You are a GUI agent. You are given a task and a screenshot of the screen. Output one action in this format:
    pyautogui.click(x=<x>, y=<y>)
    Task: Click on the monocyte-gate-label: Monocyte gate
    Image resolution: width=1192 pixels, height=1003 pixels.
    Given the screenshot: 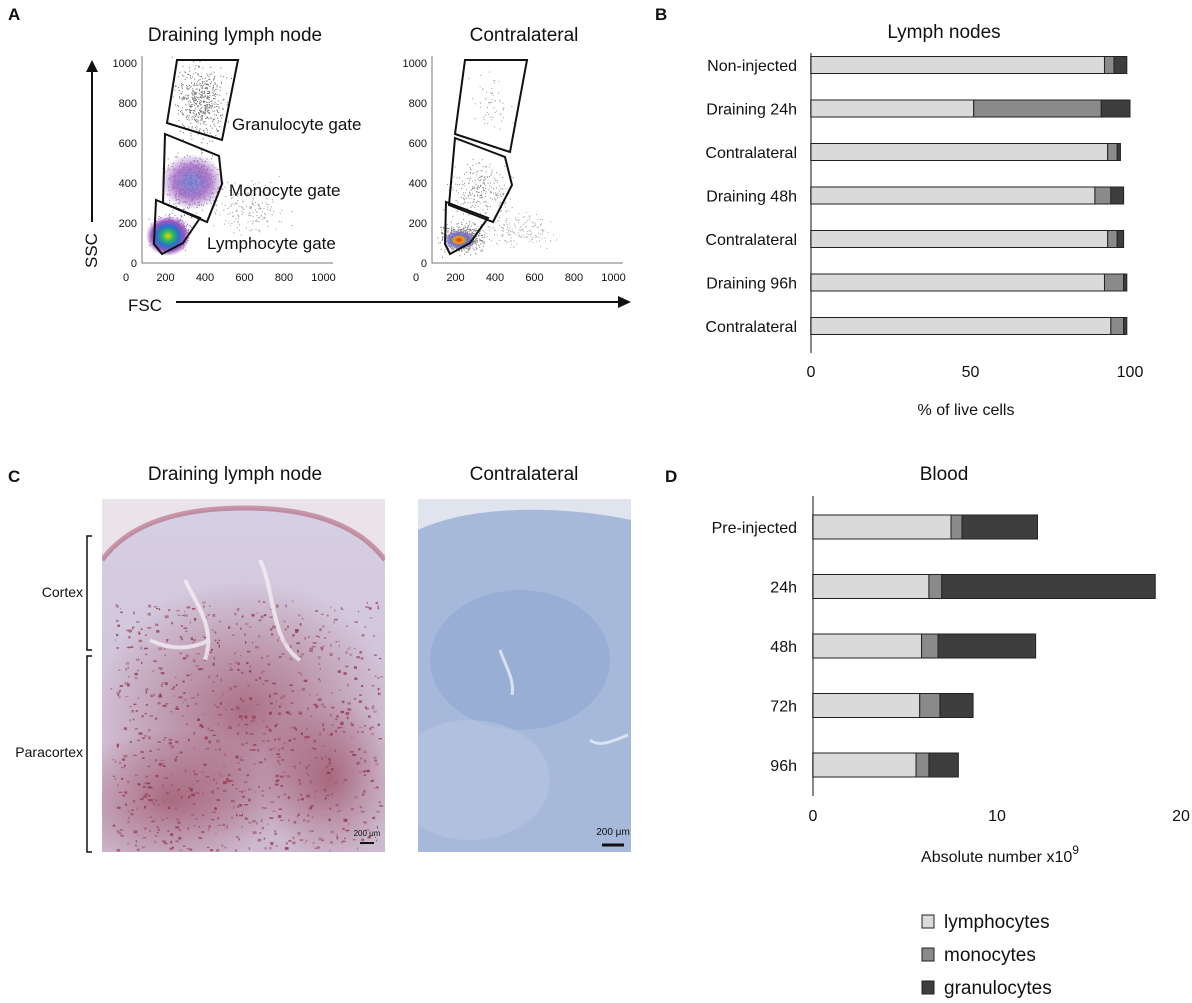 What is the action you would take?
    pyautogui.click(x=285, y=190)
    